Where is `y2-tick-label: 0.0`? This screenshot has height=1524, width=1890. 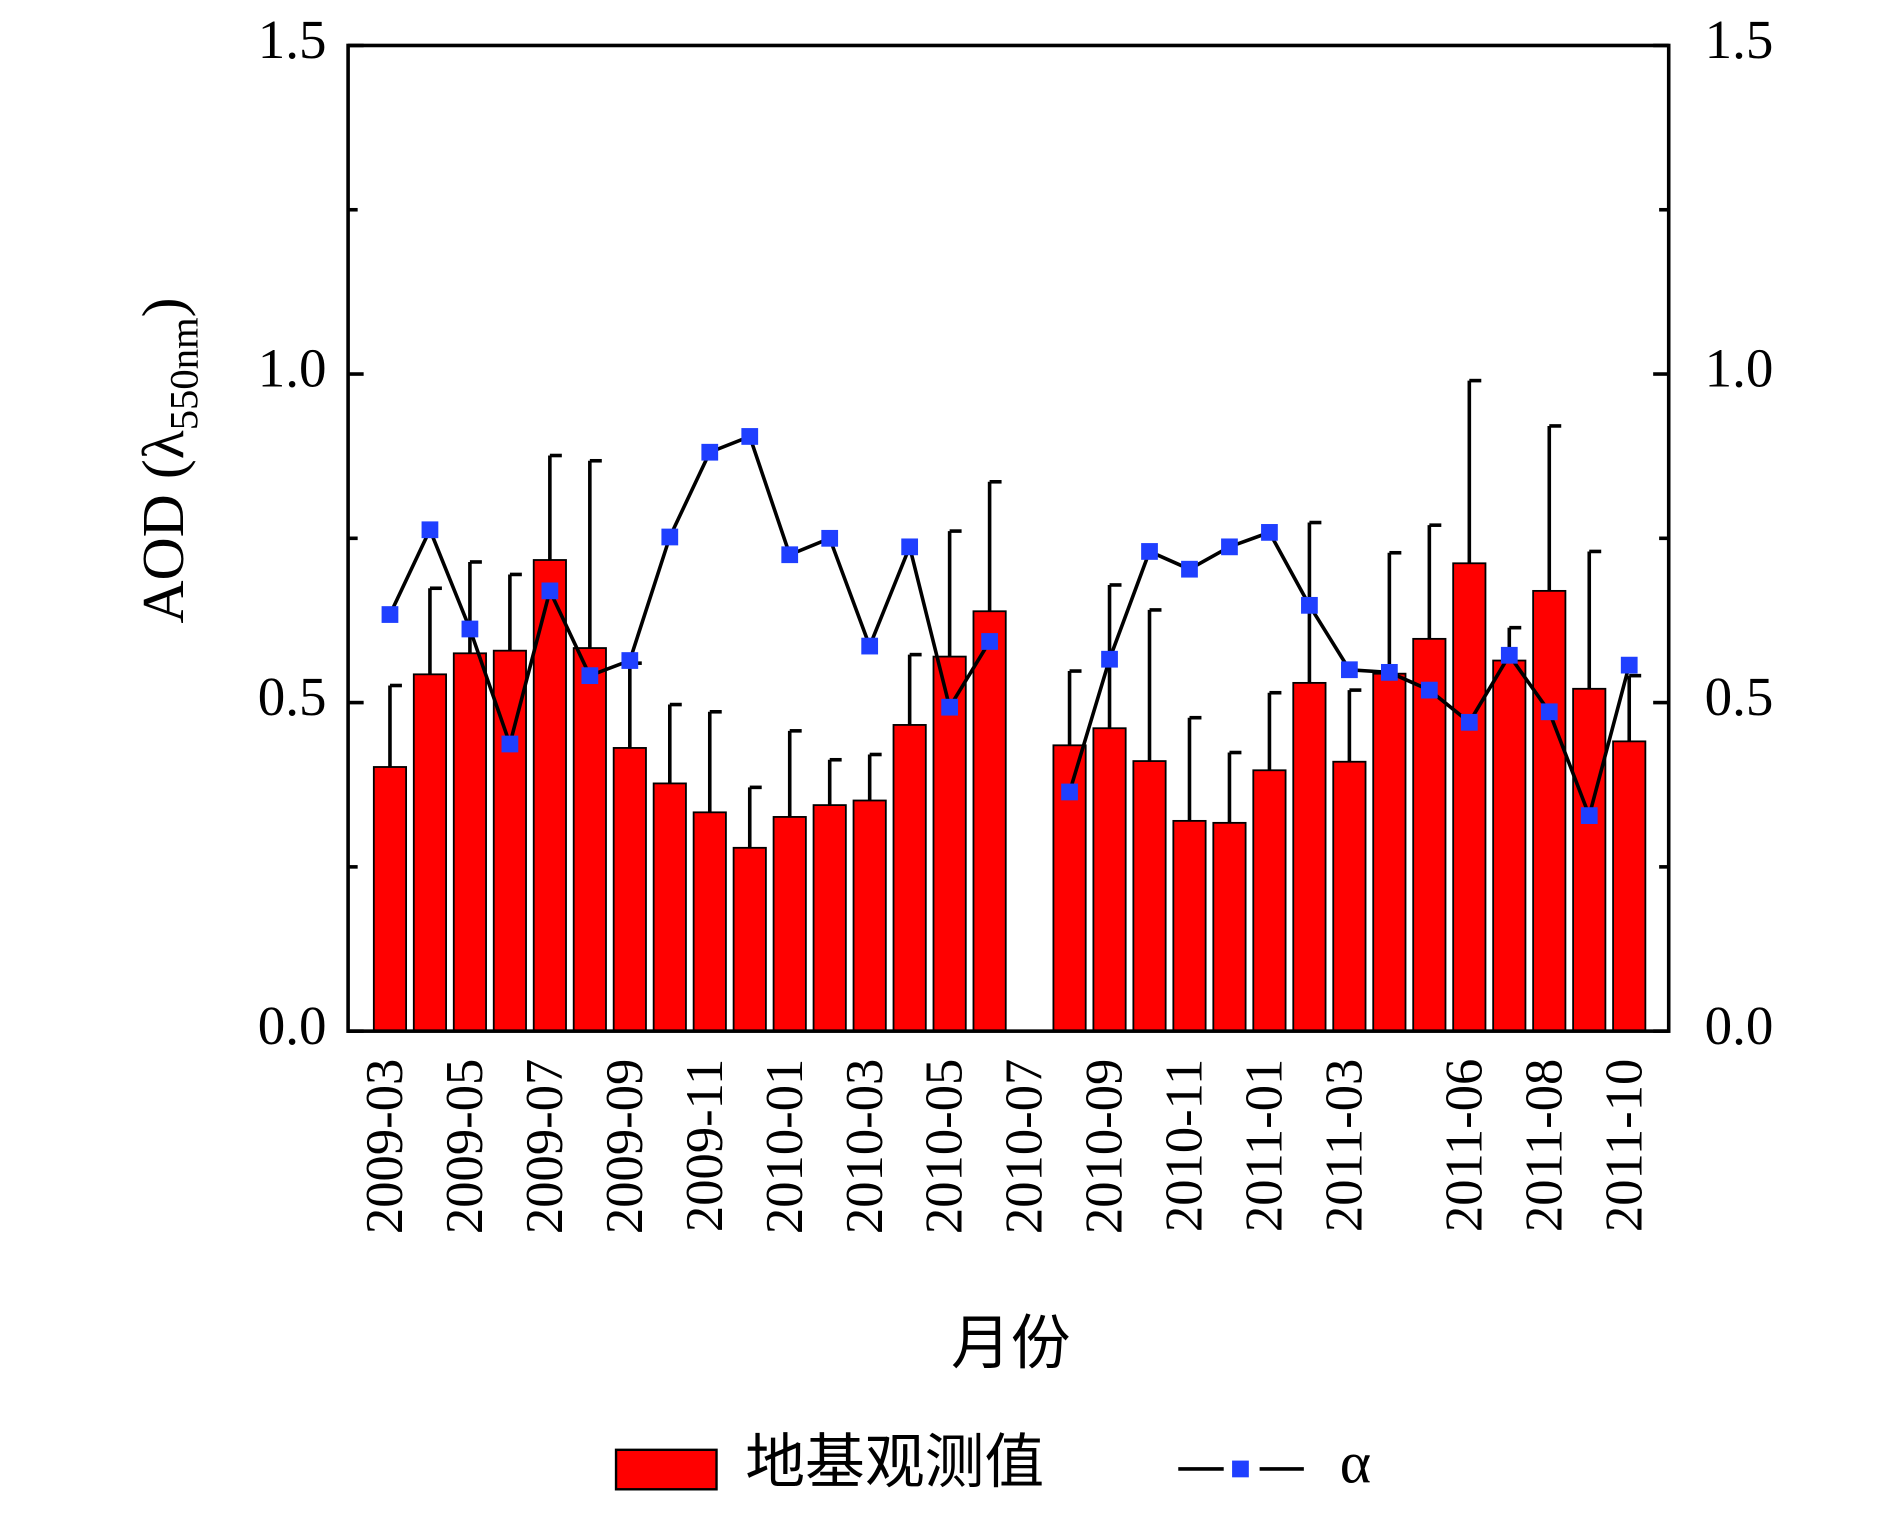
y2-tick-label: 0.0 is located at coordinates (1739, 1025).